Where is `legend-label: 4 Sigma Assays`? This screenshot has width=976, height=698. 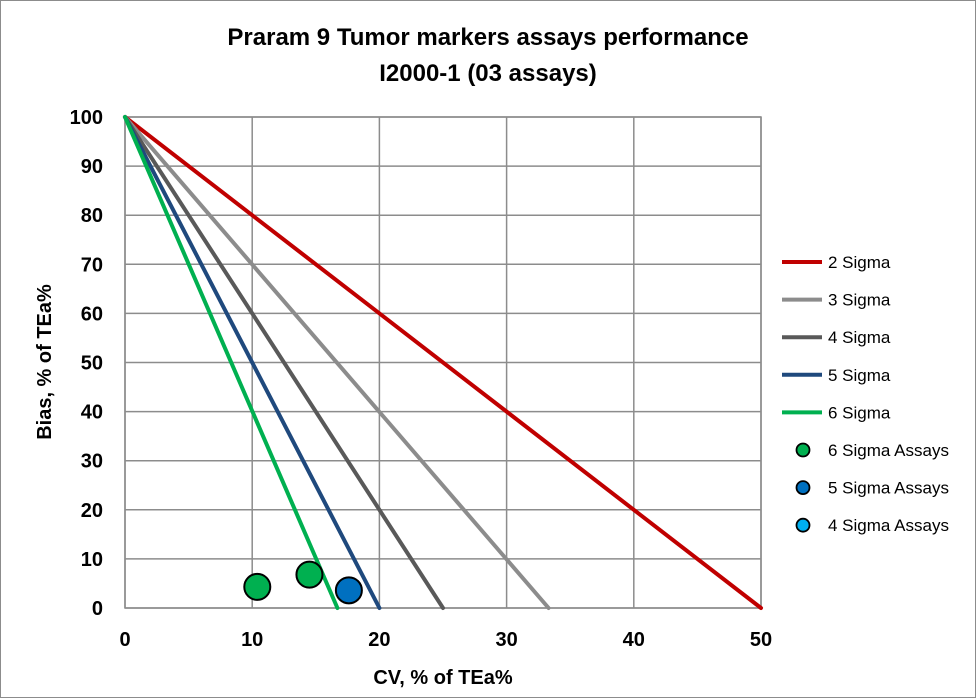 legend-label: 4 Sigma Assays is located at coordinates (888, 525).